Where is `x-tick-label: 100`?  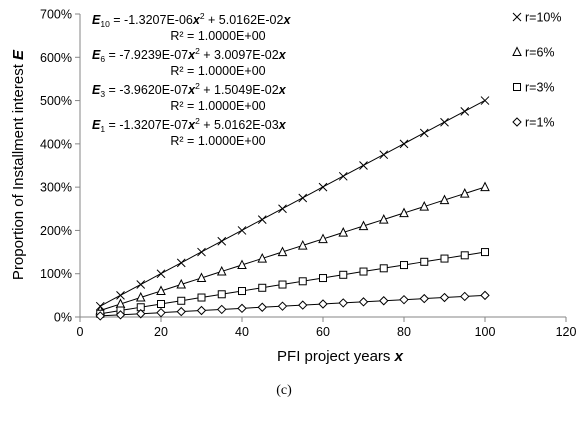 x-tick-label: 100 is located at coordinates (485, 332).